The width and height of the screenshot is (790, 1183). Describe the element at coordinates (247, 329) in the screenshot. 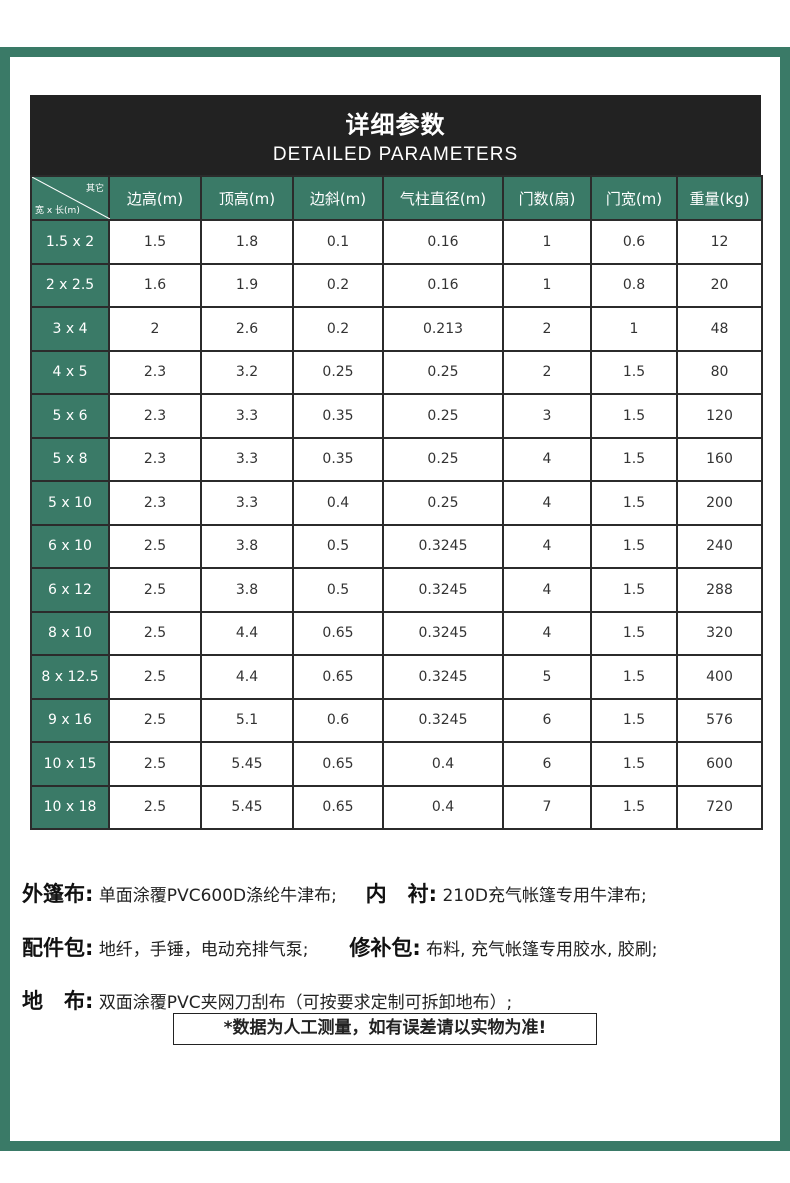

I see `table-cell: 2.6` at that location.